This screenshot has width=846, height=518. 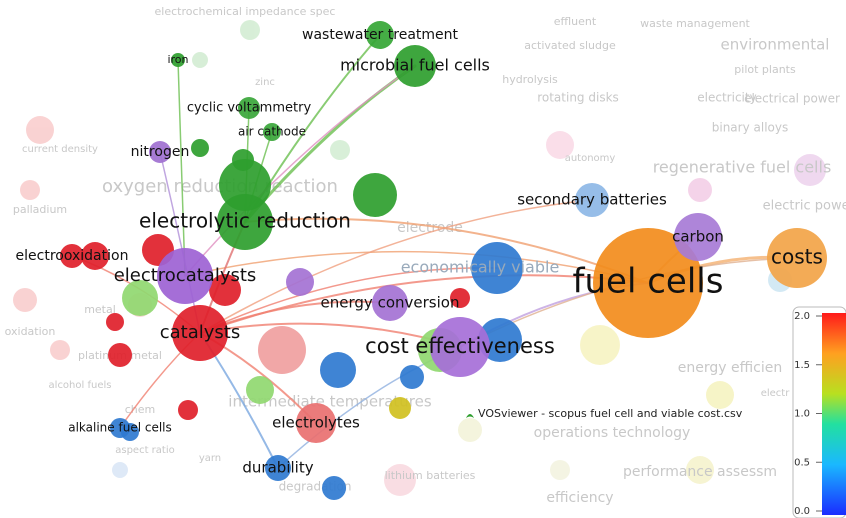 What do you see at coordinates (802, 462) in the screenshot?
I see `color-bar-tick-label: 0.5` at bounding box center [802, 462].